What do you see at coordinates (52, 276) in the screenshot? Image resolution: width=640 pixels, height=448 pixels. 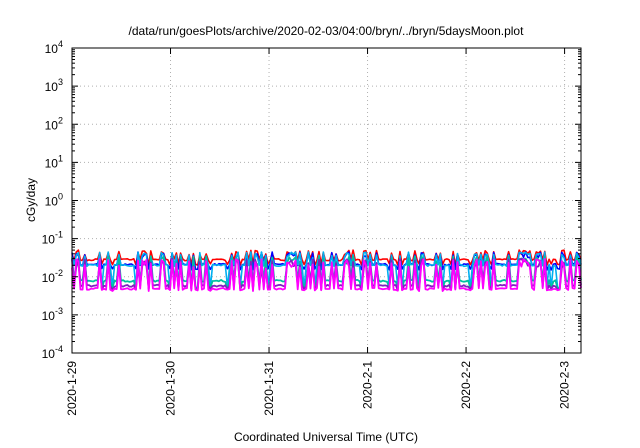 I see `y-tick-label: 10⁻²` at bounding box center [52, 276].